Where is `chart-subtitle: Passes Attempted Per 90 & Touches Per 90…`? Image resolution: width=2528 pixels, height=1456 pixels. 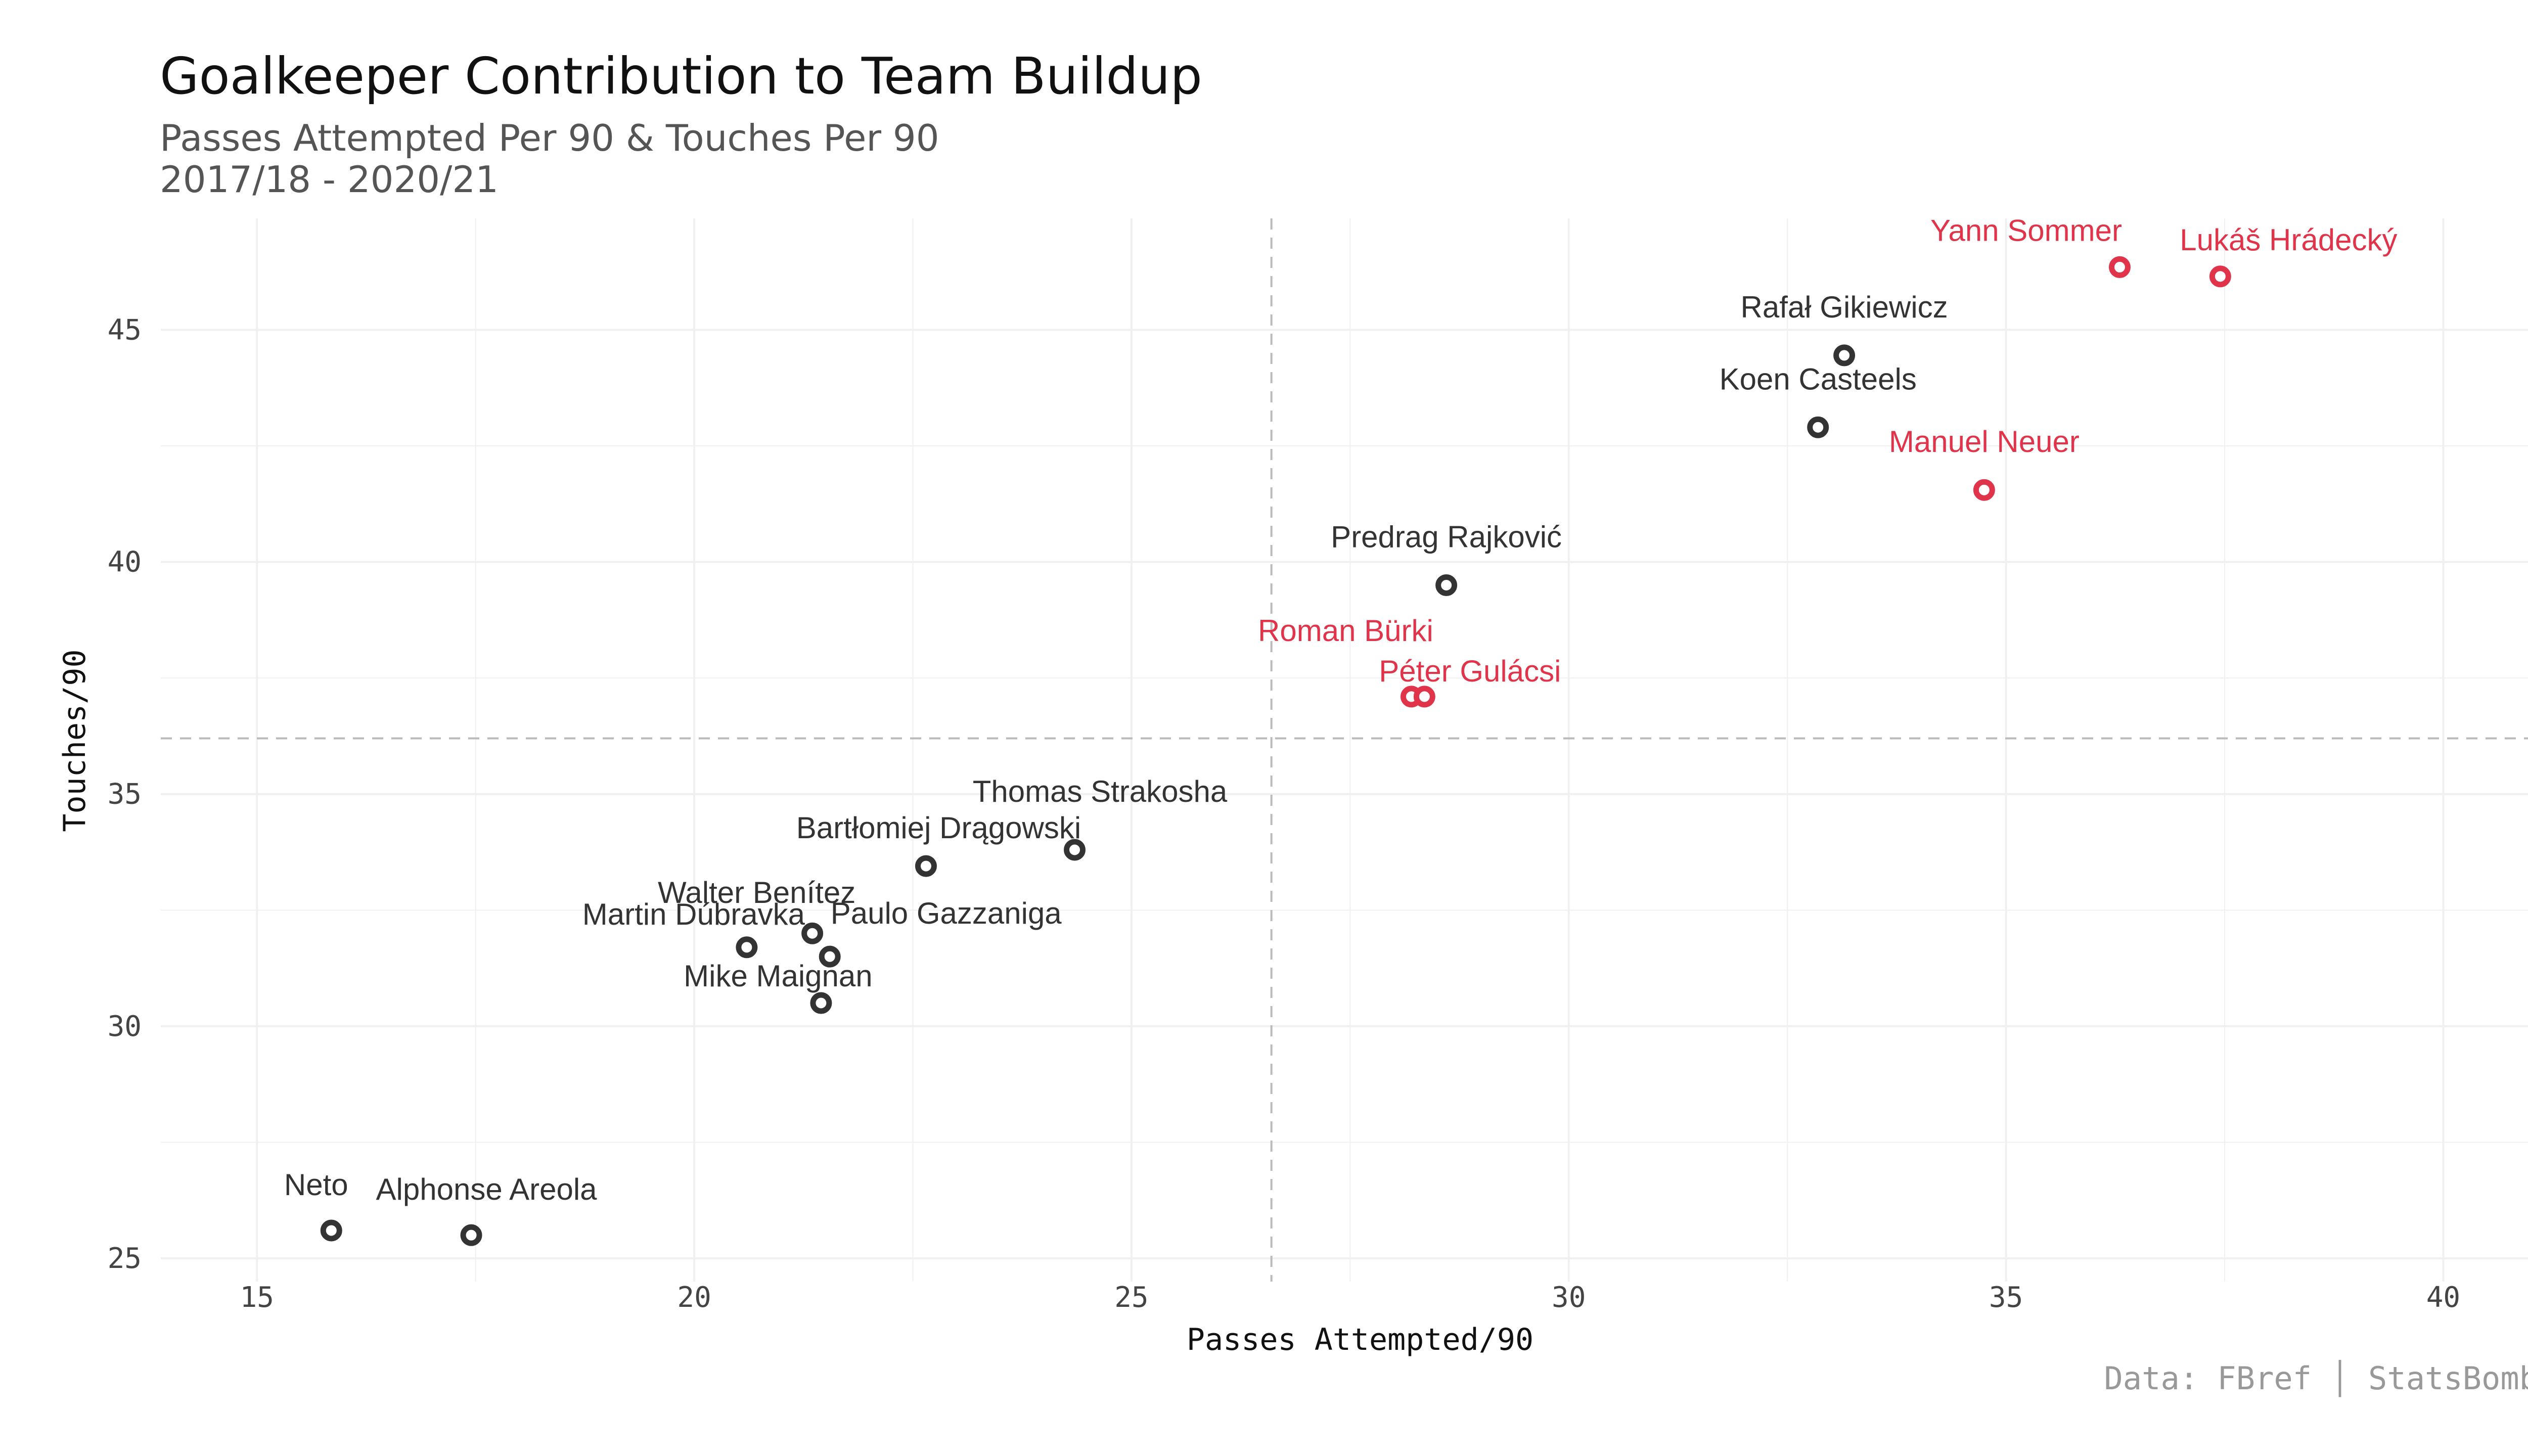
chart-subtitle: Passes Attempted Per 90 & Touches Per 90… is located at coordinates (550, 158).